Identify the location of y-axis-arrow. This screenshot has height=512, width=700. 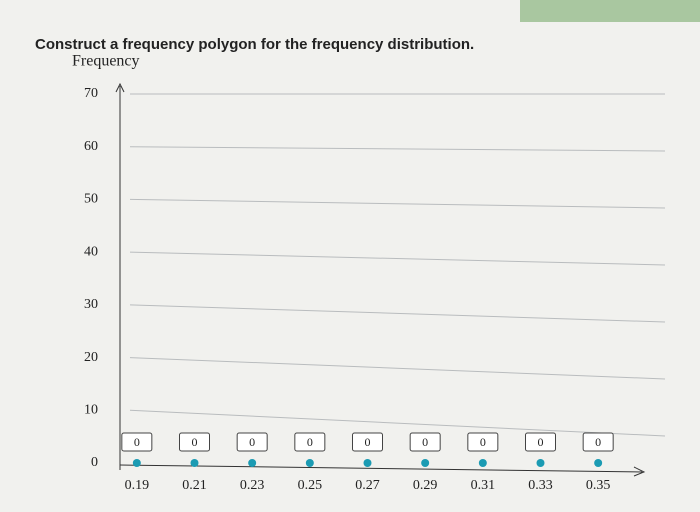
(120, 87).